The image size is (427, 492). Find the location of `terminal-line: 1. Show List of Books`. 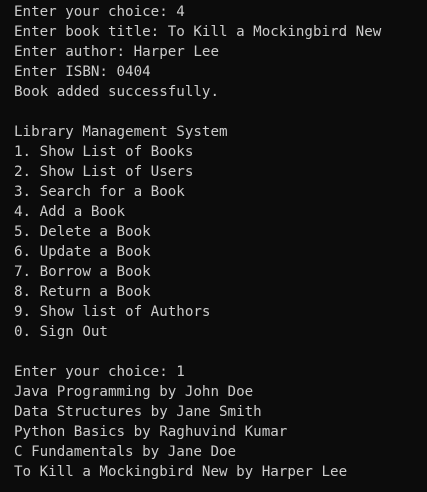

terminal-line: 1. Show List of Books is located at coordinates (104, 152).